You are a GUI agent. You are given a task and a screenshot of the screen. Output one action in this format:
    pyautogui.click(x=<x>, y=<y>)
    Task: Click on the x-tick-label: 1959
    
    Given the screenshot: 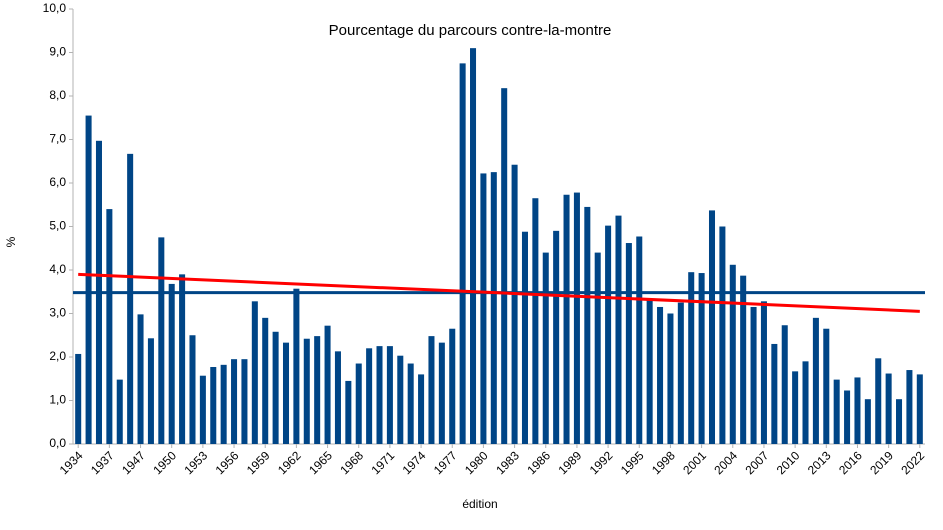 What is the action you would take?
    pyautogui.click(x=258, y=462)
    